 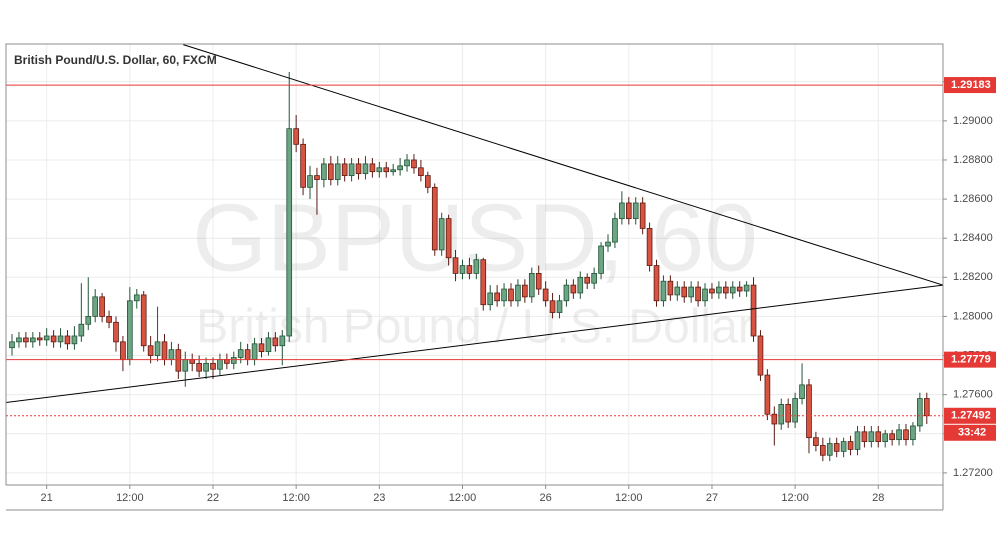 I want to click on x-tick-label: 21, so click(x=47, y=498).